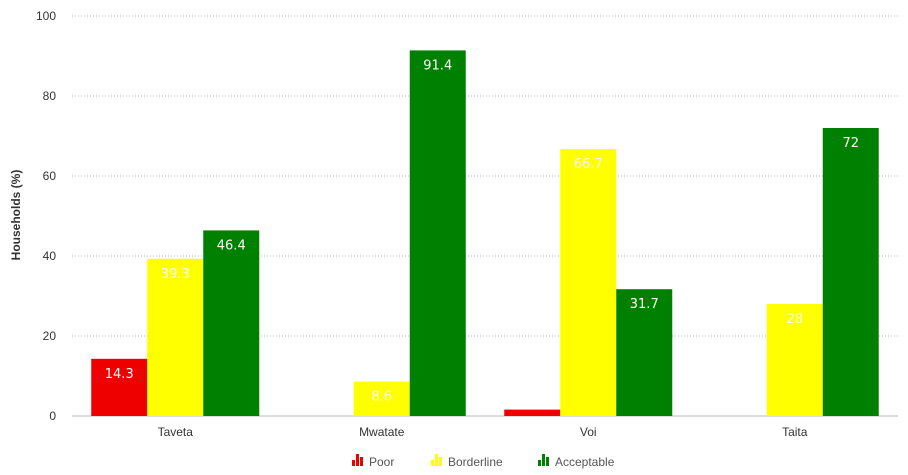 This screenshot has width=908, height=475. What do you see at coordinates (532, 412) in the screenshot?
I see `bar-poor-voi` at bounding box center [532, 412].